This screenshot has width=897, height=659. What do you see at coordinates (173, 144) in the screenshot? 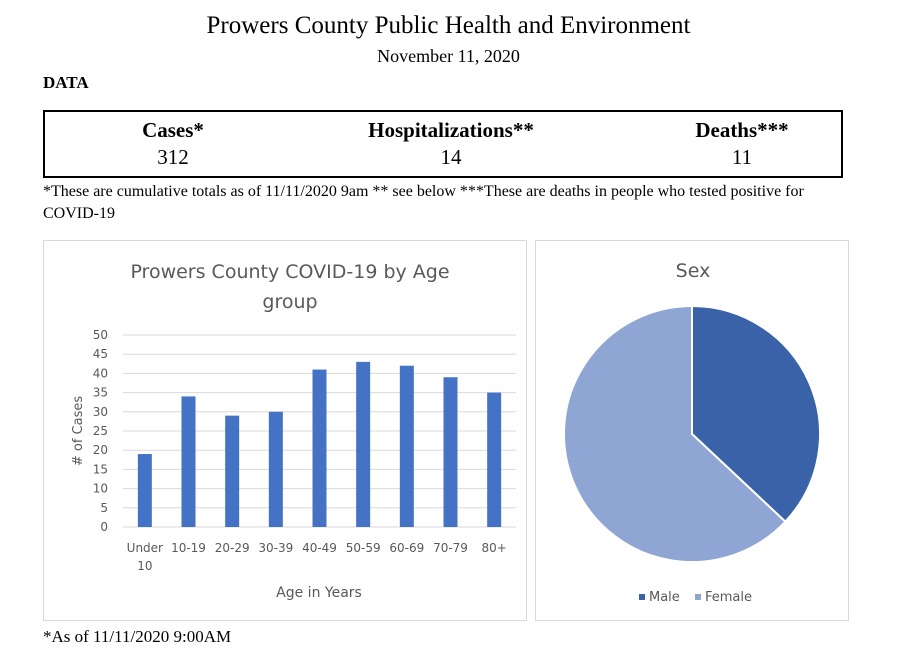
I see `cases-stat: Cases* 312` at bounding box center [173, 144].